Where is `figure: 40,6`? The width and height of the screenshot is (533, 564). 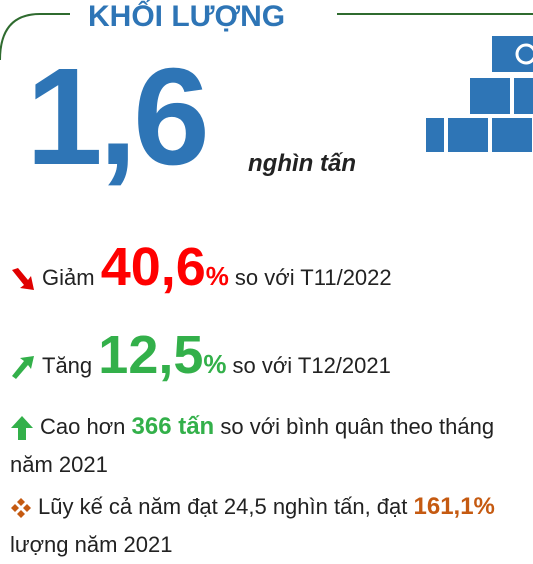
figure: 40,6 is located at coordinates (153, 267).